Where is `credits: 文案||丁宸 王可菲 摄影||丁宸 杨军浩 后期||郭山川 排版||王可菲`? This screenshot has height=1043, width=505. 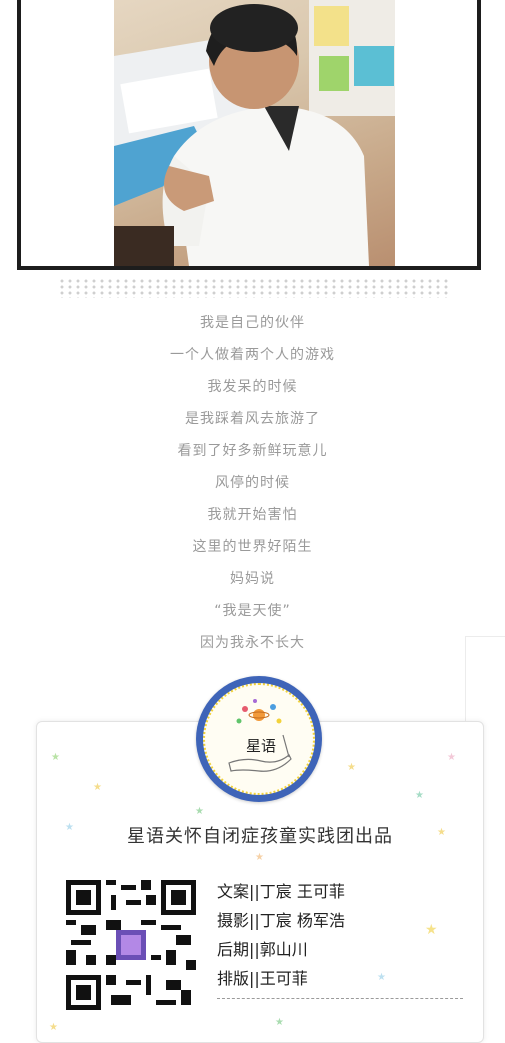
credits: 文案||丁宸 王可菲 摄影||丁宸 杨军浩 后期||郭山川 排版||王可菲 is located at coordinates (337, 935).